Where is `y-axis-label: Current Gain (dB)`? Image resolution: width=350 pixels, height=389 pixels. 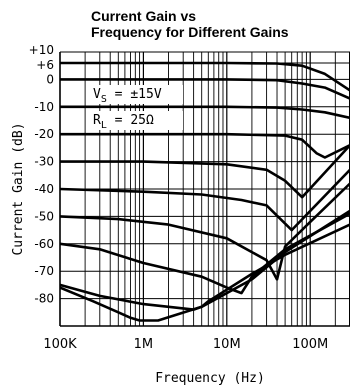 y-axis-label: Current Gain (dB) is located at coordinates (18, 188).